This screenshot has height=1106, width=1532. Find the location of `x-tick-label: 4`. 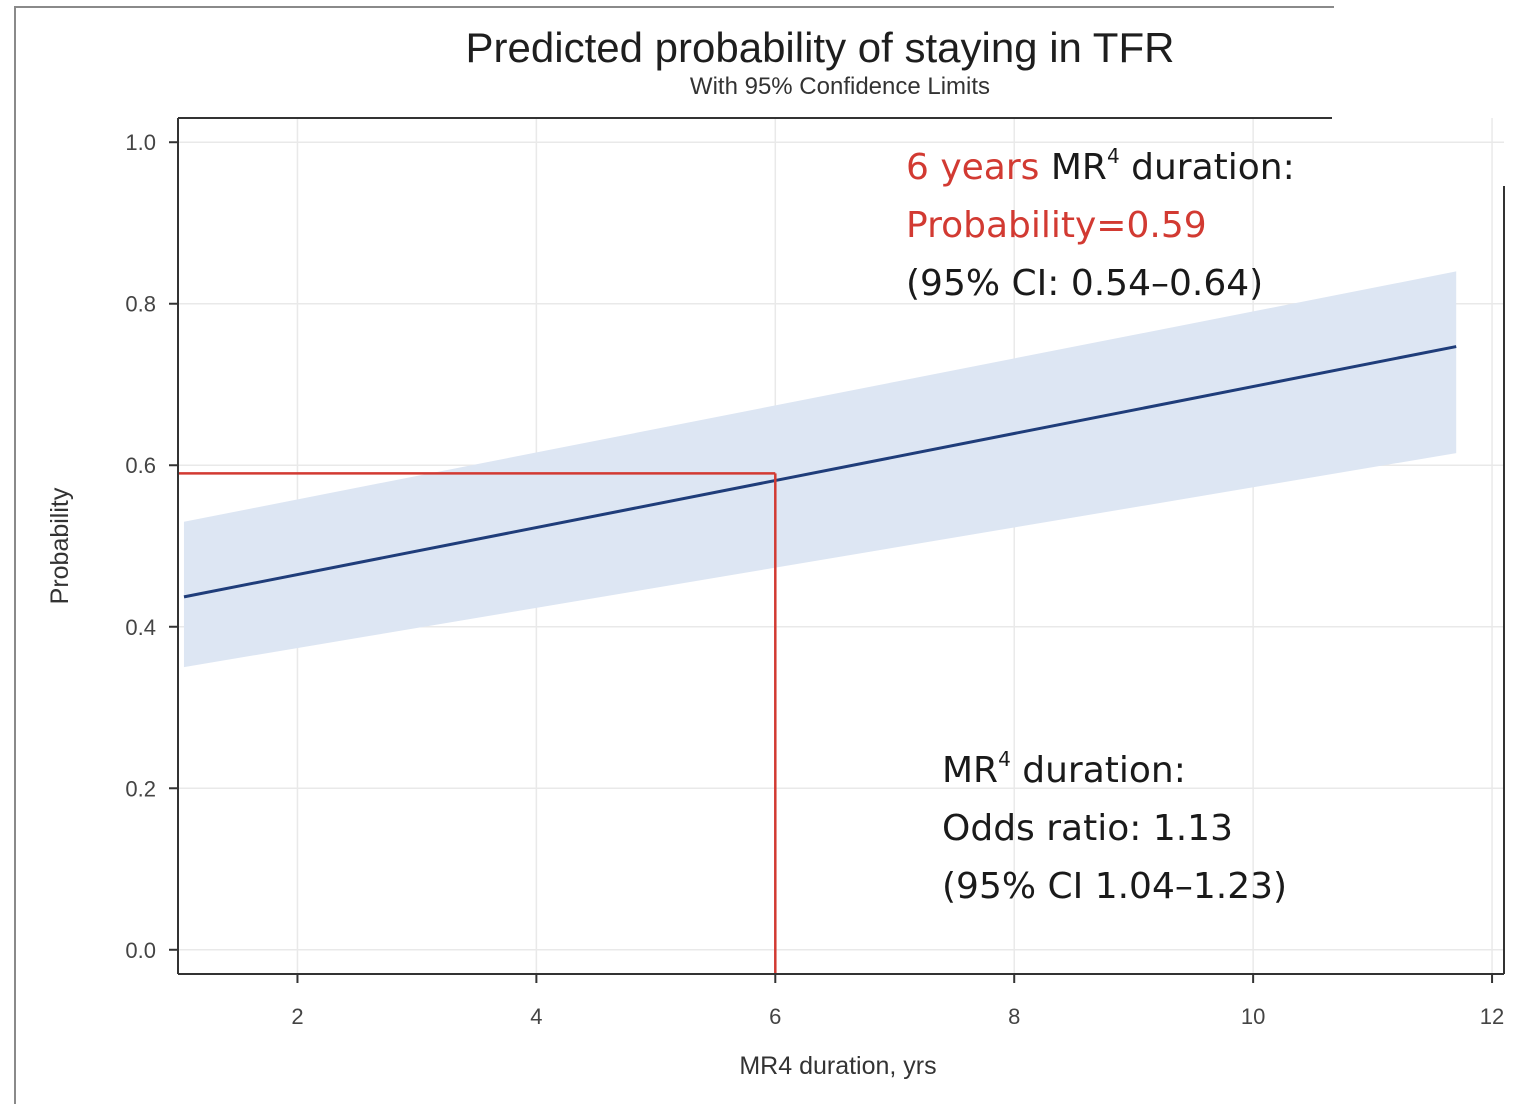

x-tick-label: 4 is located at coordinates (536, 1016).